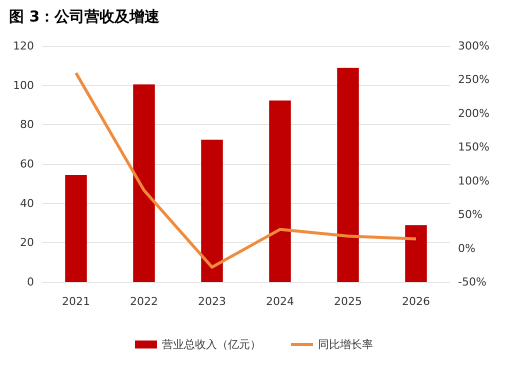 This screenshot has width=508, height=377. What do you see at coordinates (27, 243) in the screenshot?
I see `y-tick-label: 20` at bounding box center [27, 243].